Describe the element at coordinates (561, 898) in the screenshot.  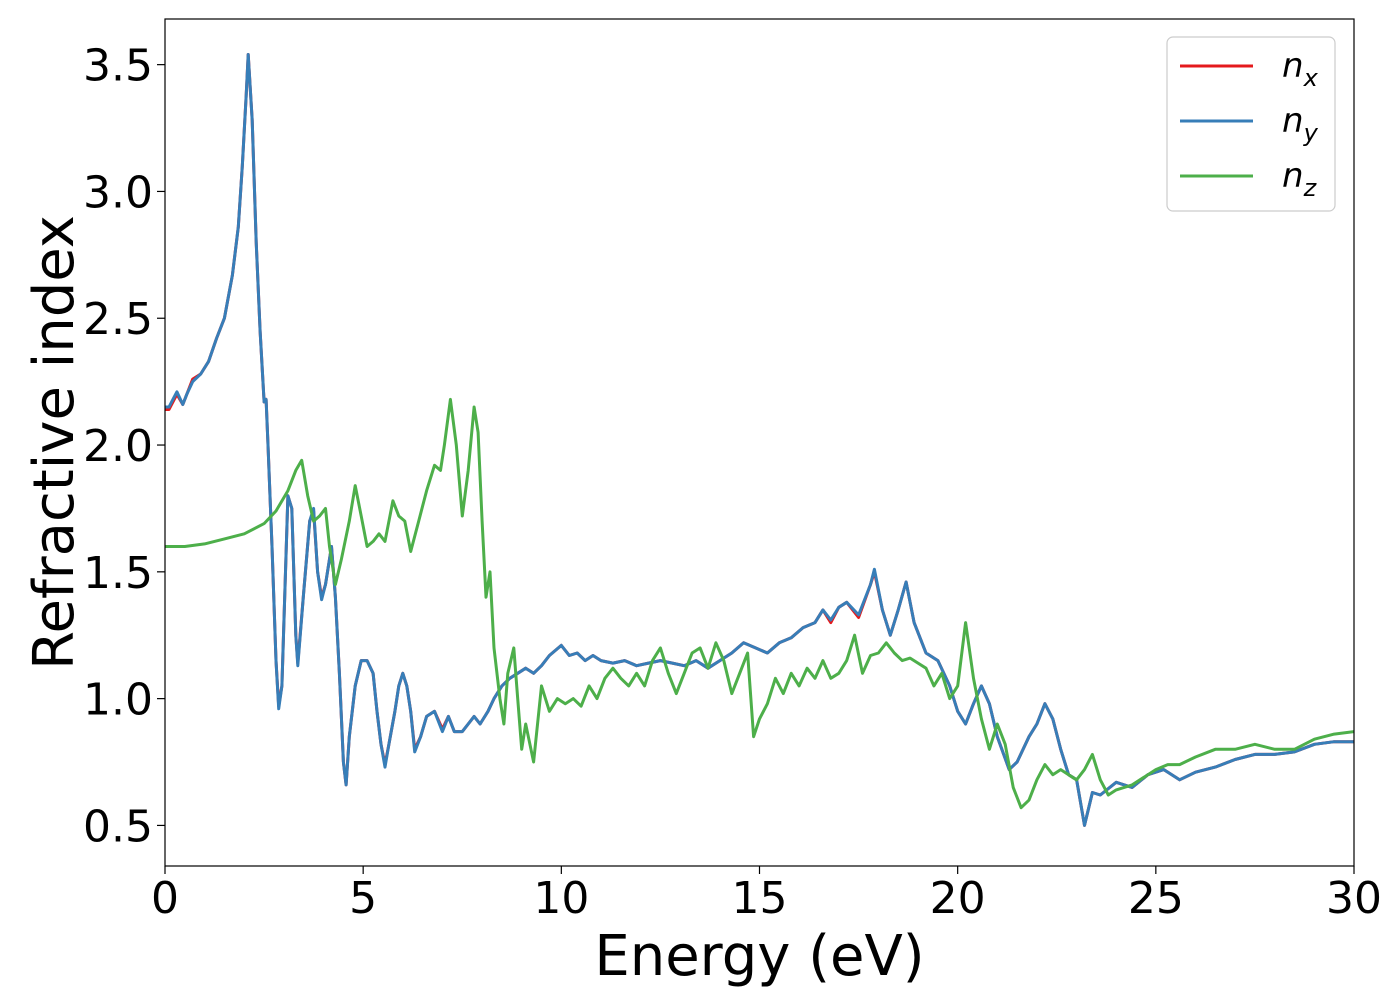
I see `x-tick-label: 10` at that location.